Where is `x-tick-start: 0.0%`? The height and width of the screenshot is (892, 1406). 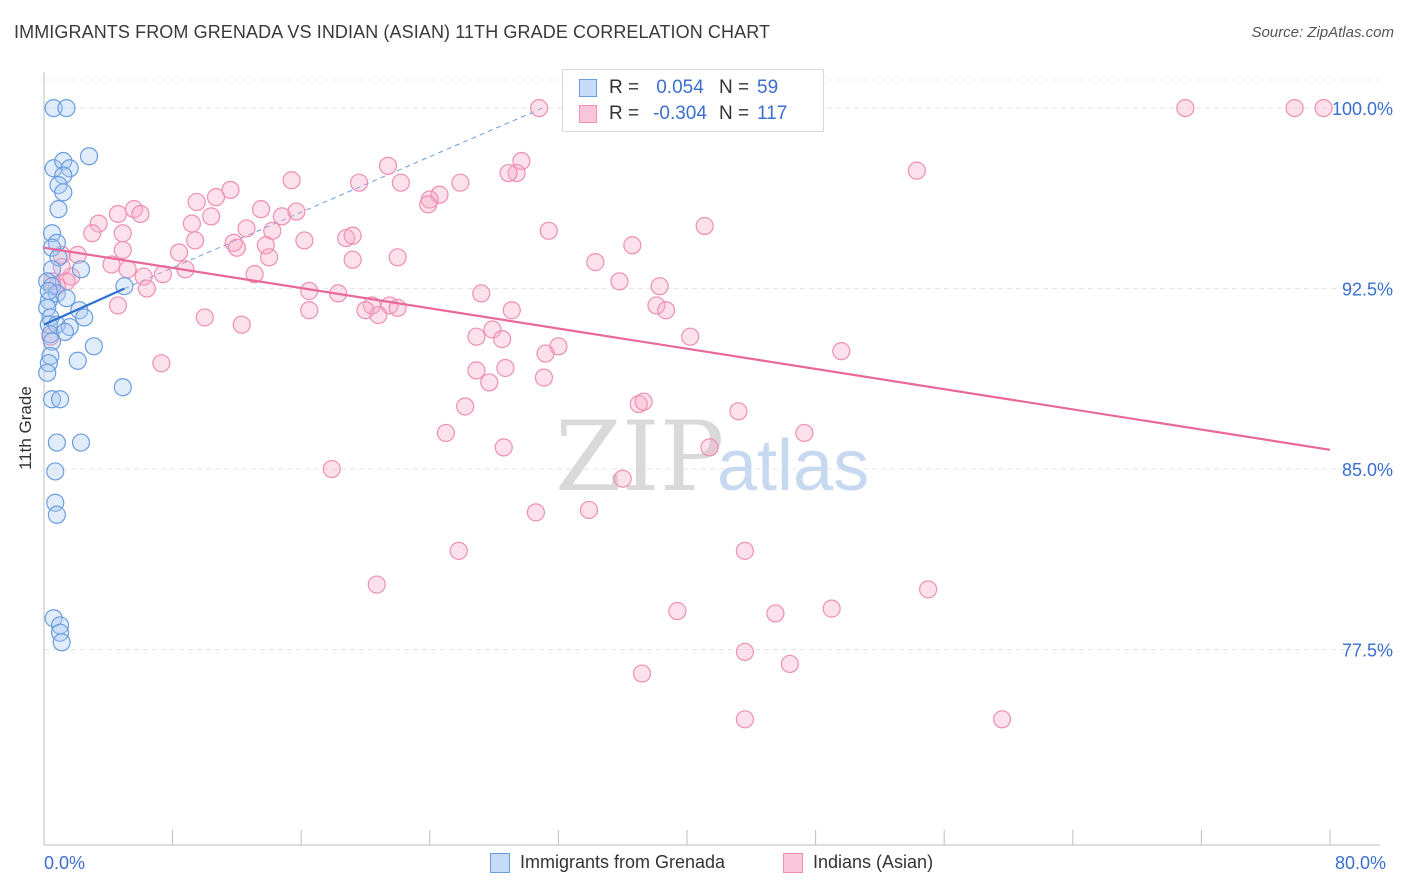
x-tick-start: 0.0% is located at coordinates (65, 863).